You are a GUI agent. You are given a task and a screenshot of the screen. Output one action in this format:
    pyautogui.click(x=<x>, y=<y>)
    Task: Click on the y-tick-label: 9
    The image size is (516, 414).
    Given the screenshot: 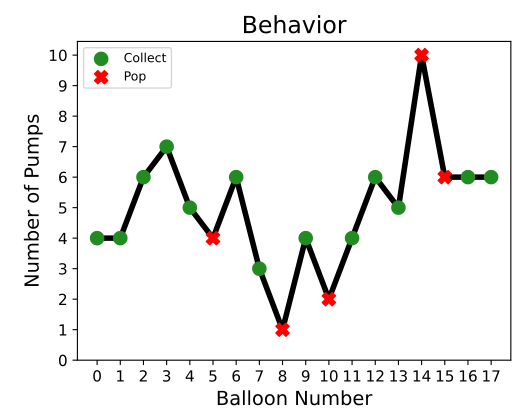 What is the action you would take?
    pyautogui.click(x=62, y=86)
    